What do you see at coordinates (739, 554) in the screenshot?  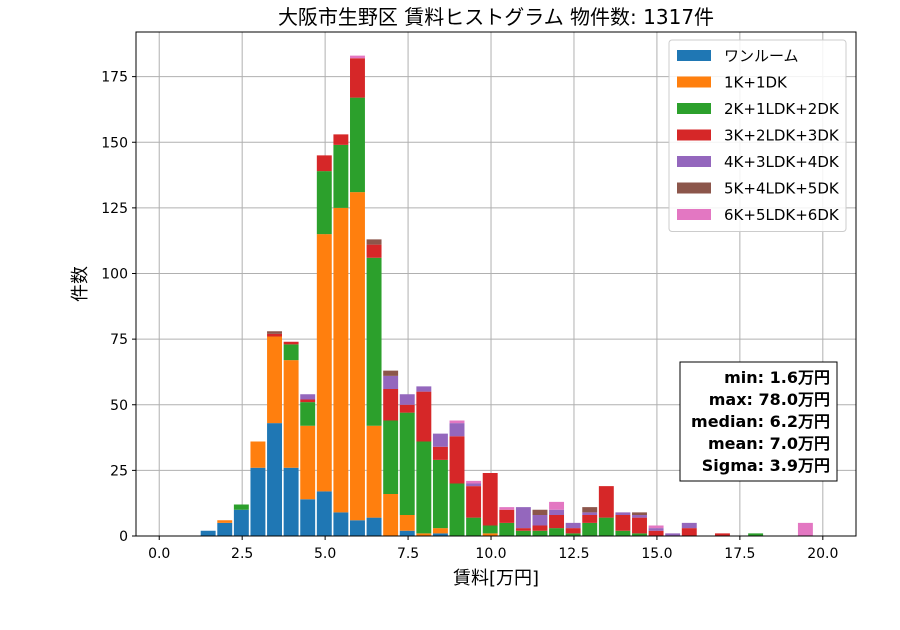 I see `x-tick-label-7: 17.5` at bounding box center [739, 554].